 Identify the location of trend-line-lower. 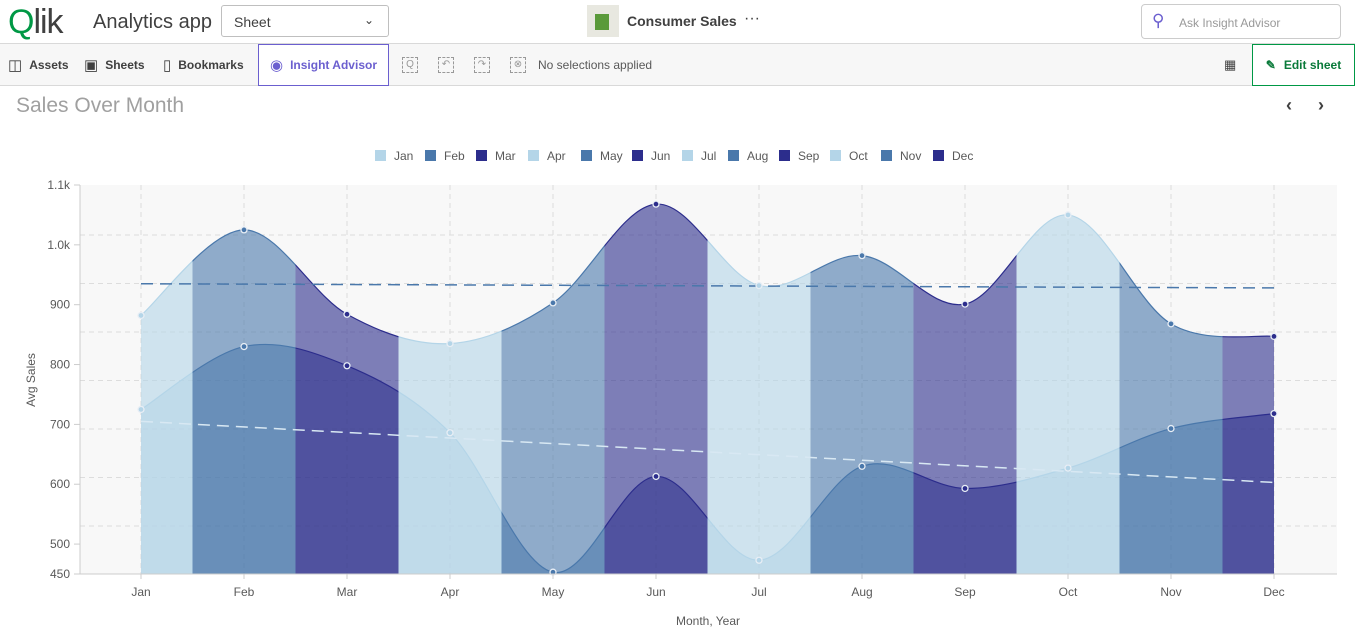
(707, 452).